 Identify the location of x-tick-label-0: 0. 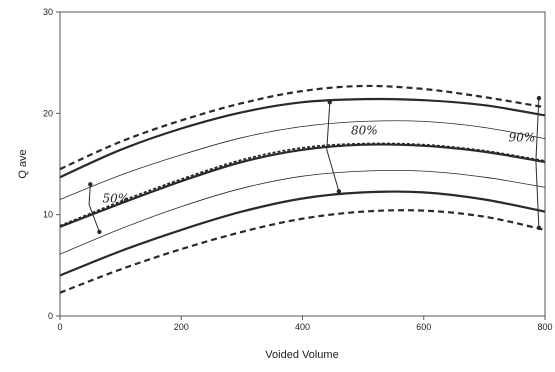
(59, 327).